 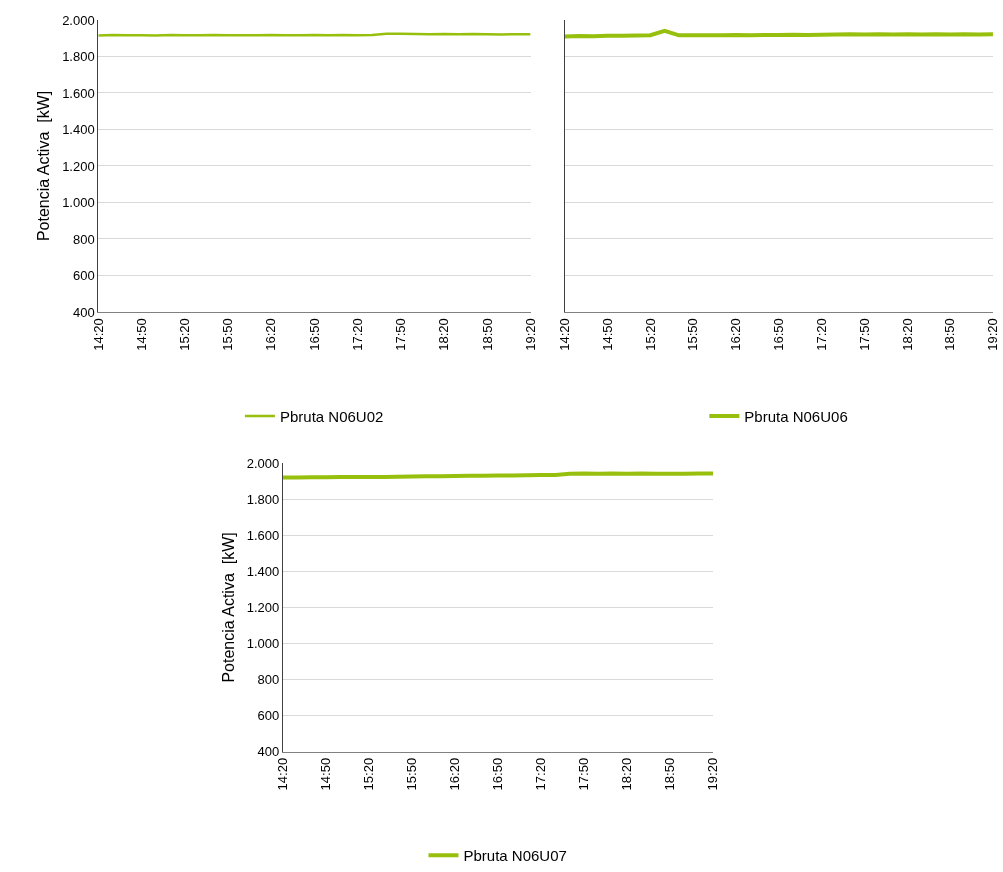 I want to click on legend-label: Pbruta N06U06, so click(x=796, y=416).